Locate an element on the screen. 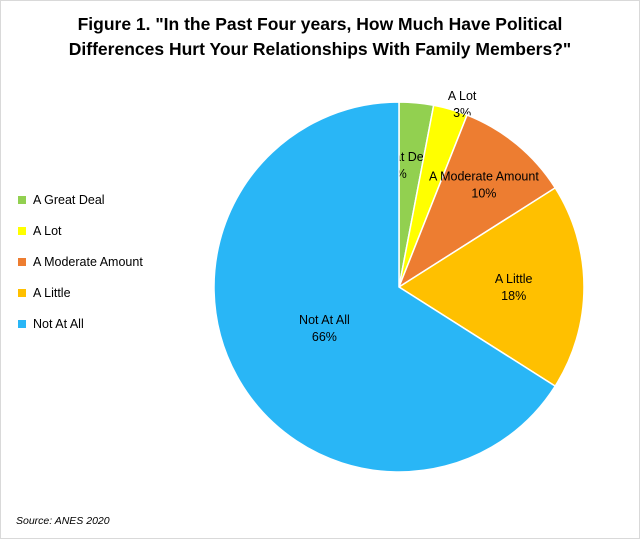 The height and width of the screenshot is (539, 640). pie-slice-a-little is located at coordinates (491, 287).